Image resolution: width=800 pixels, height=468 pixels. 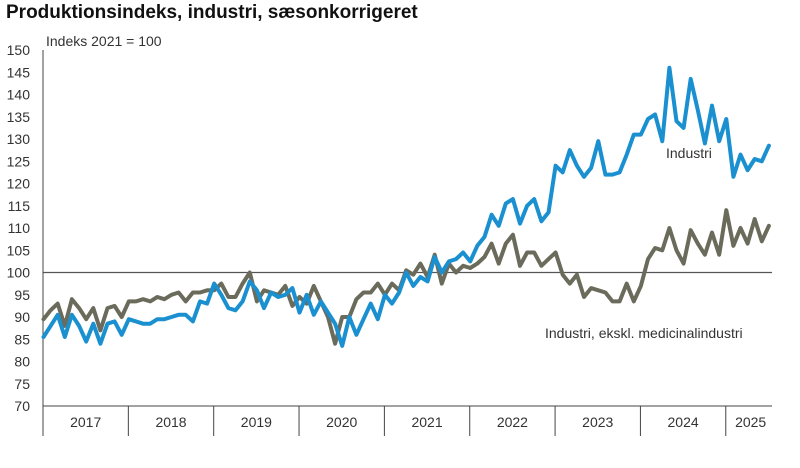 I want to click on y-tick-label: 150, so click(x=19, y=50).